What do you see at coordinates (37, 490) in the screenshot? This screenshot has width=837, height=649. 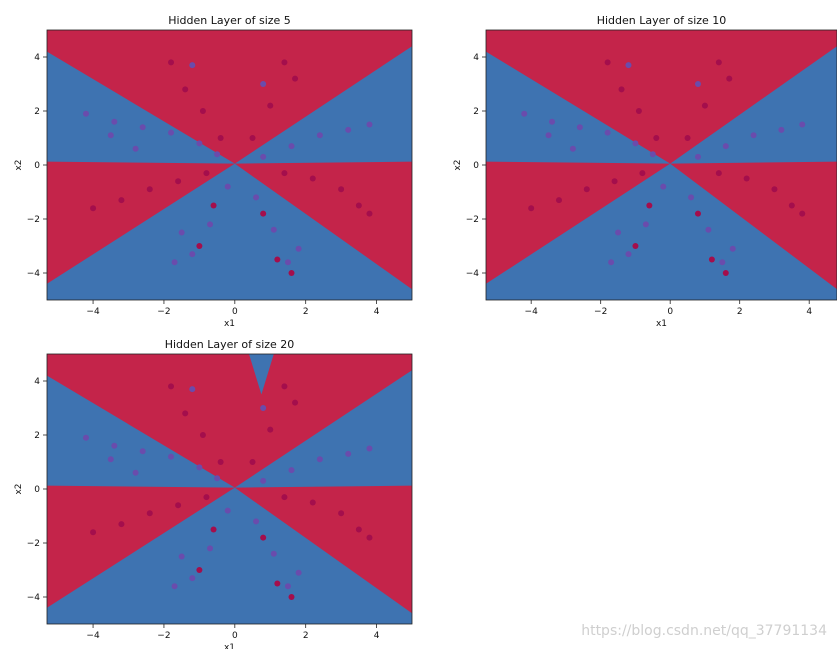 I see `y-tick-label: 0` at bounding box center [37, 490].